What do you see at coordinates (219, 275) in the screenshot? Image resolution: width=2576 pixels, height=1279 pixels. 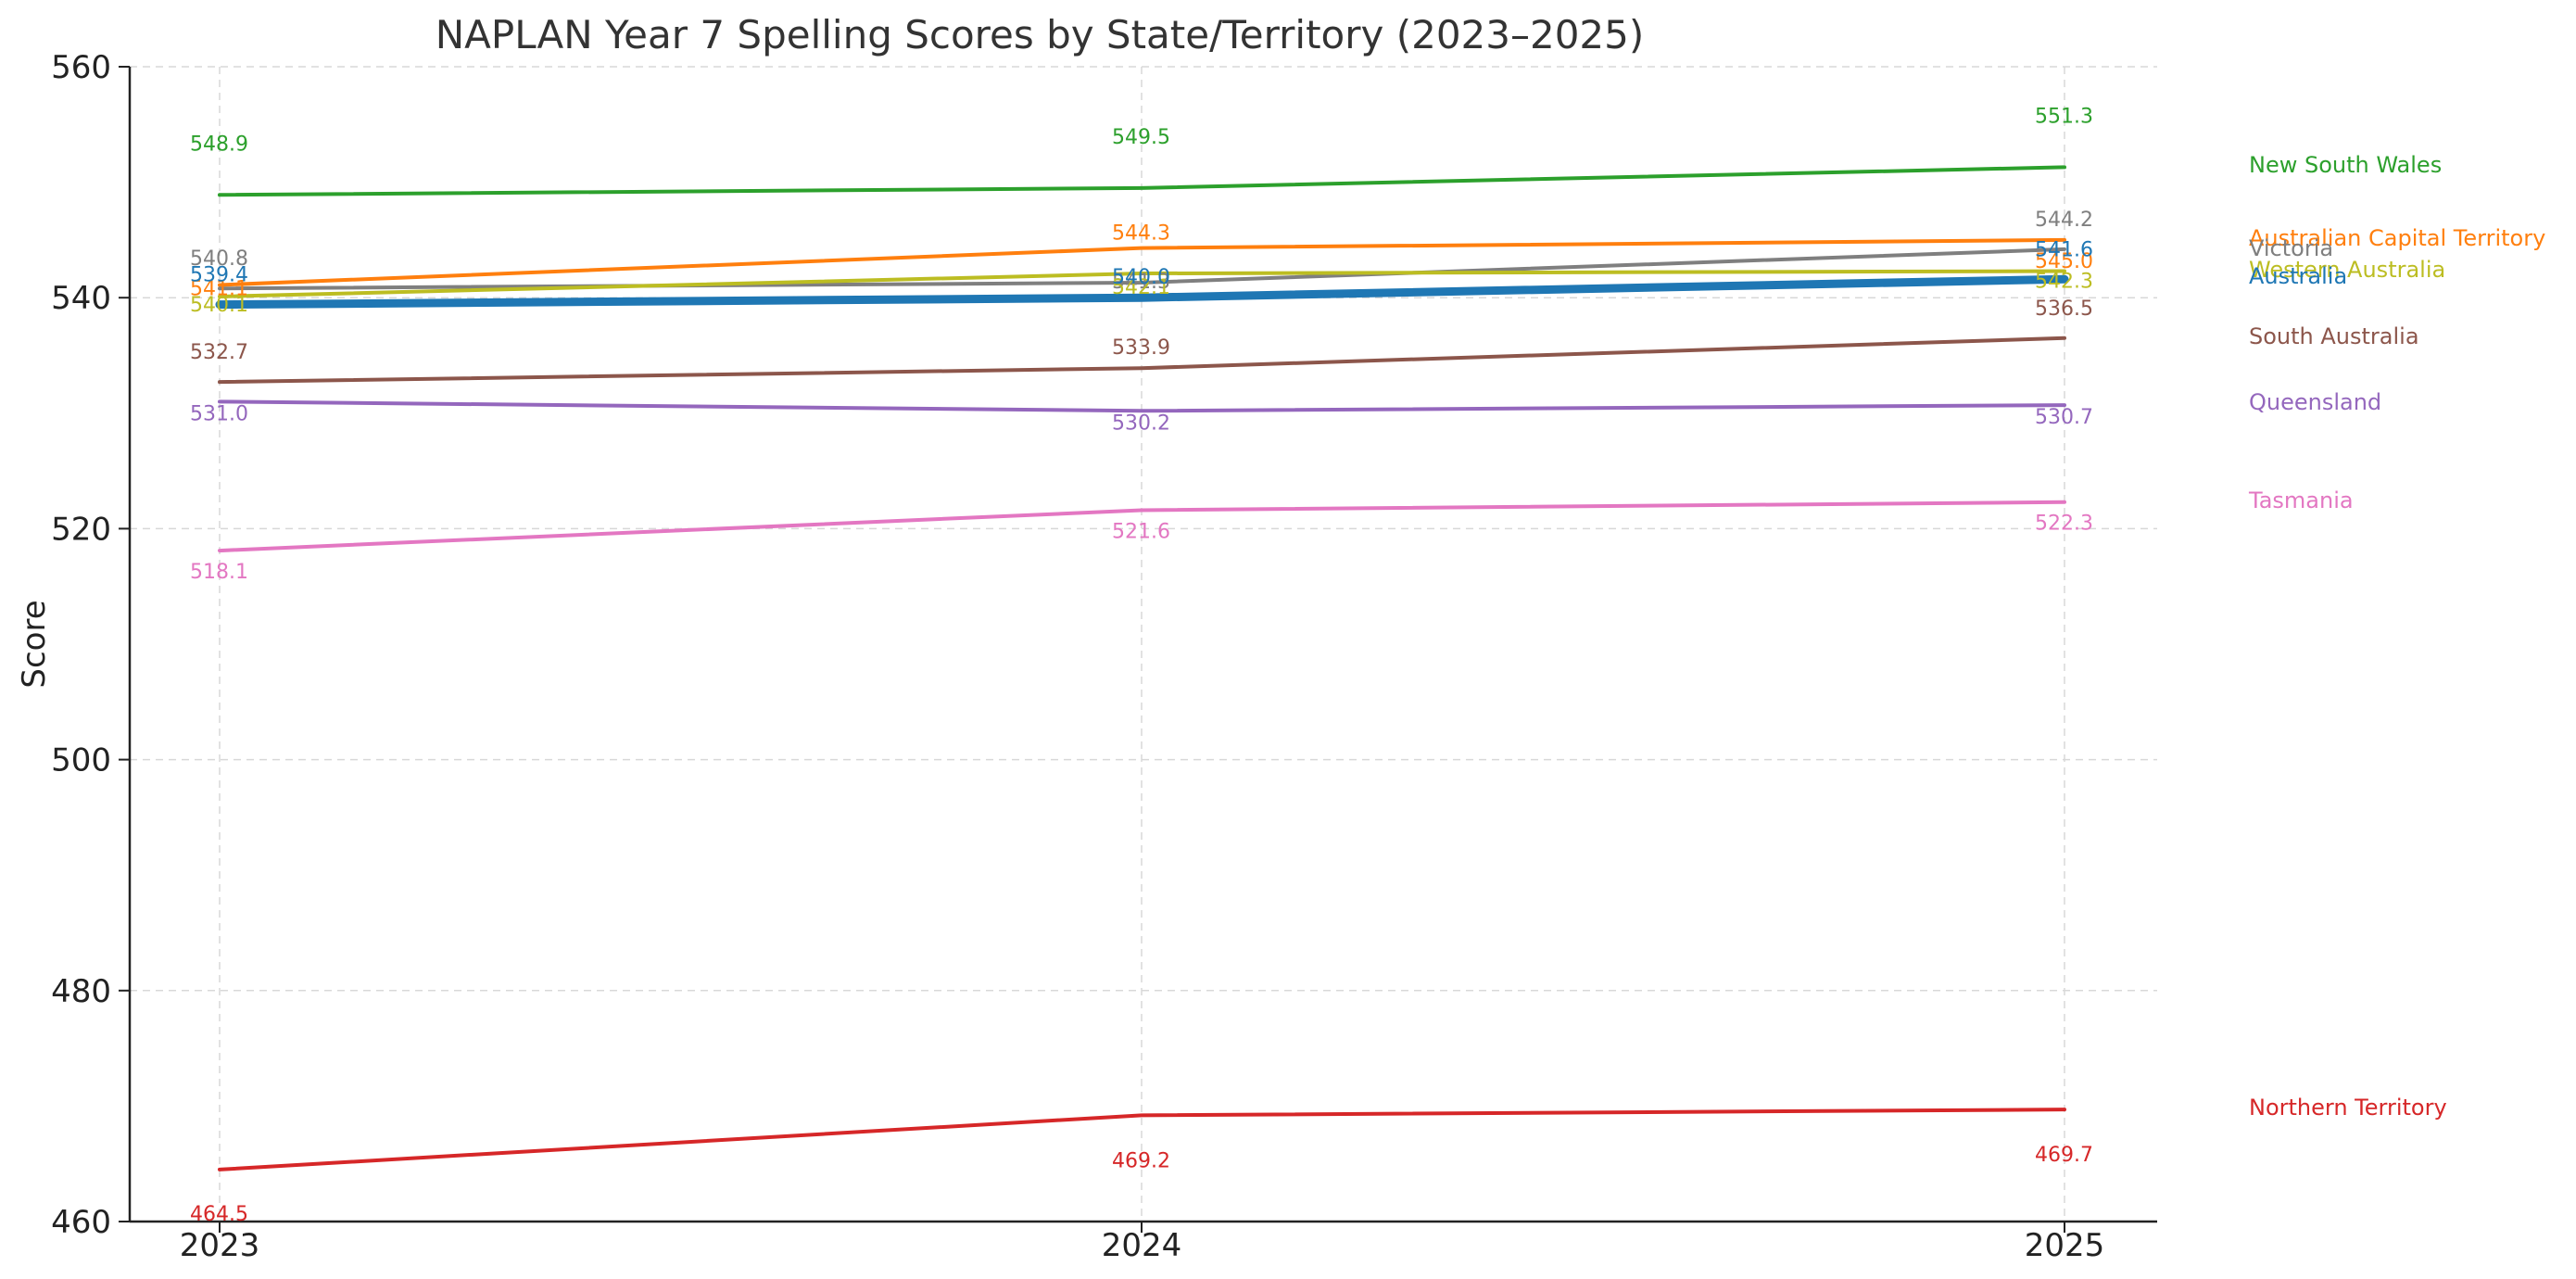 I see `data-label: 539.4` at bounding box center [219, 275].